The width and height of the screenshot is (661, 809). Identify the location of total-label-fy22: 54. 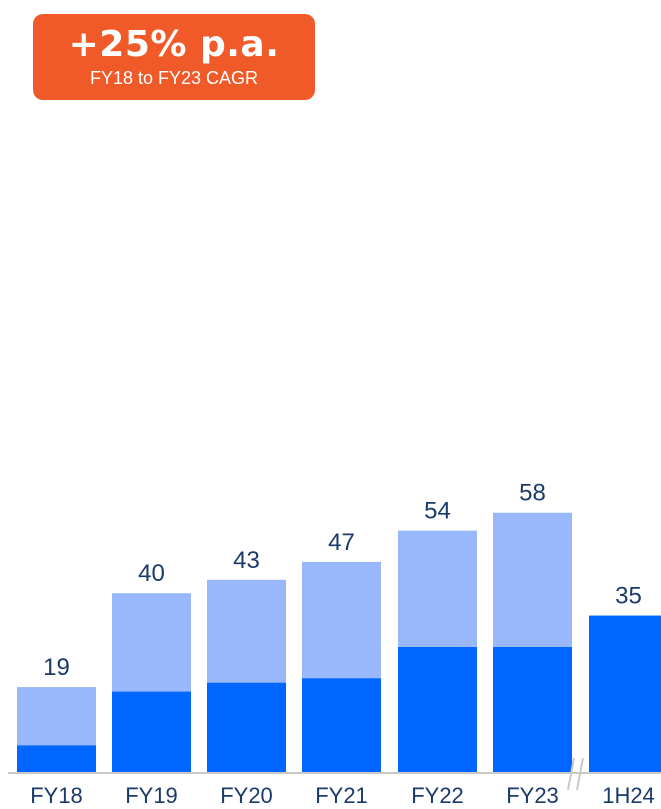
(437, 511).